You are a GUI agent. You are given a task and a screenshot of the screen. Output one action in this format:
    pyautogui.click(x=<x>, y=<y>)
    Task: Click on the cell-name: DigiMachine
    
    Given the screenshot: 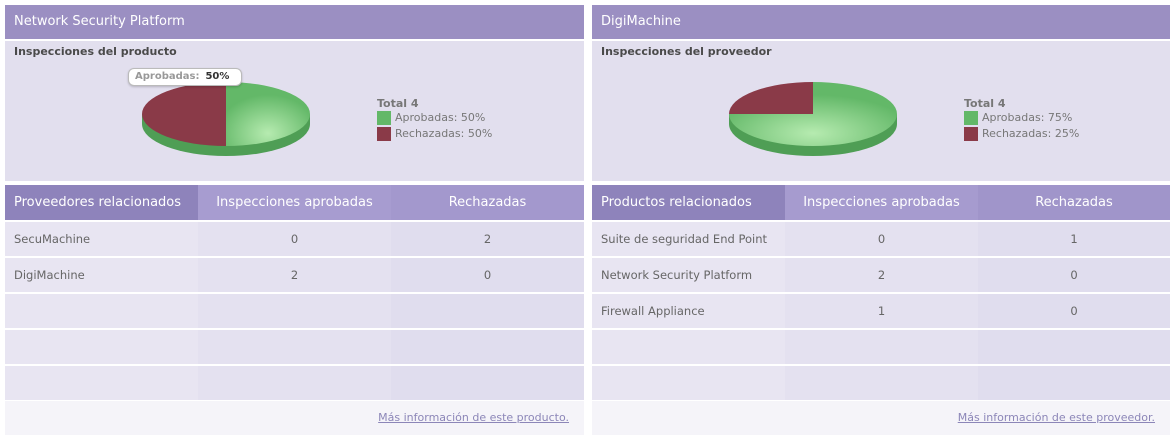 What is the action you would take?
    pyautogui.click(x=101, y=275)
    